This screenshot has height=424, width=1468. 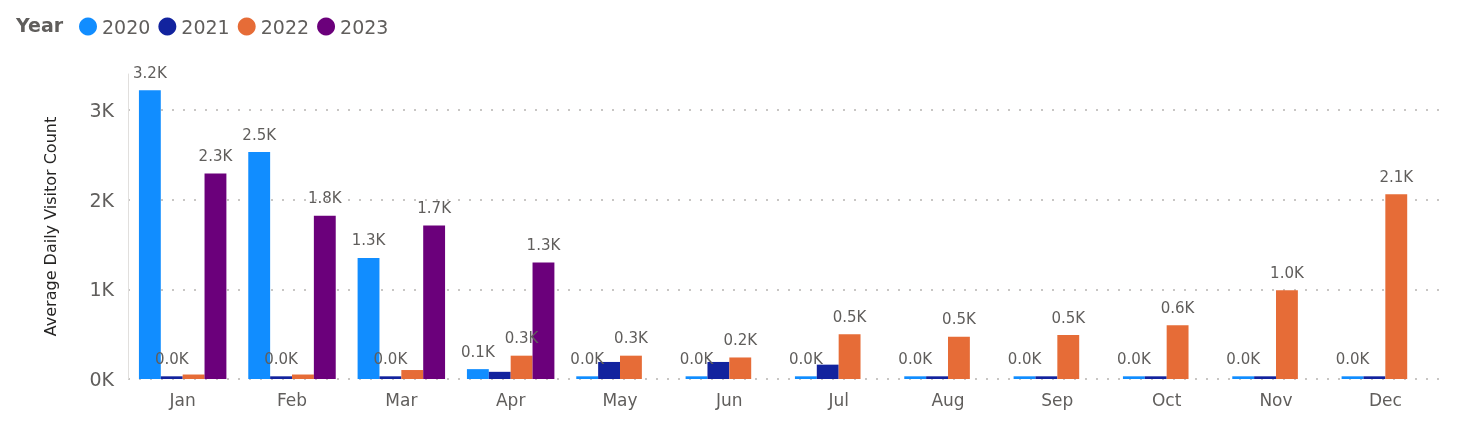 What do you see at coordinates (39, 24) in the screenshot?
I see `legend-title: Year` at bounding box center [39, 24].